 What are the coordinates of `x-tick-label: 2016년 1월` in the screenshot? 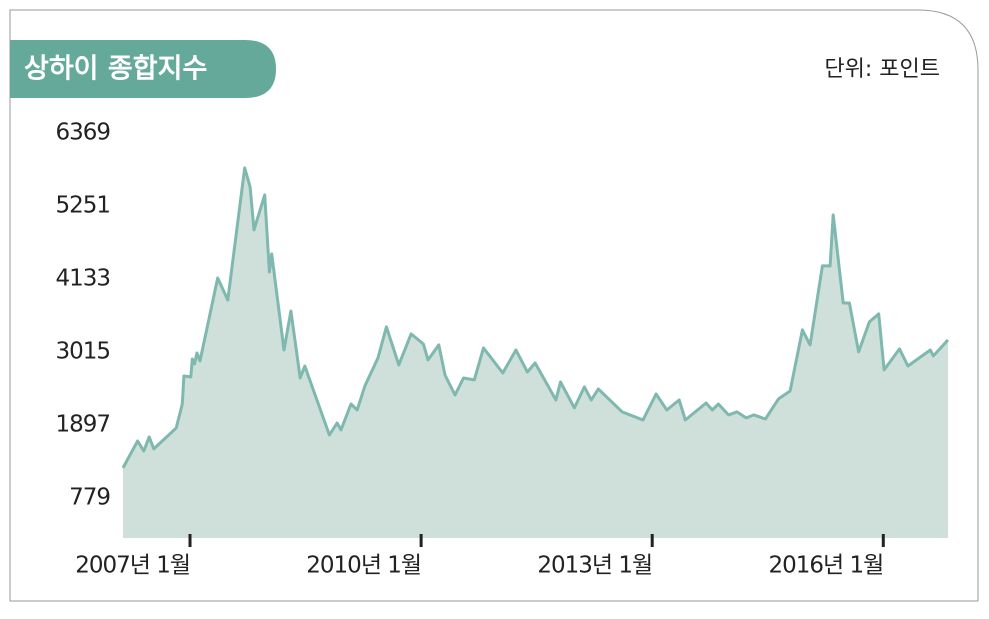 It's located at (825, 566).